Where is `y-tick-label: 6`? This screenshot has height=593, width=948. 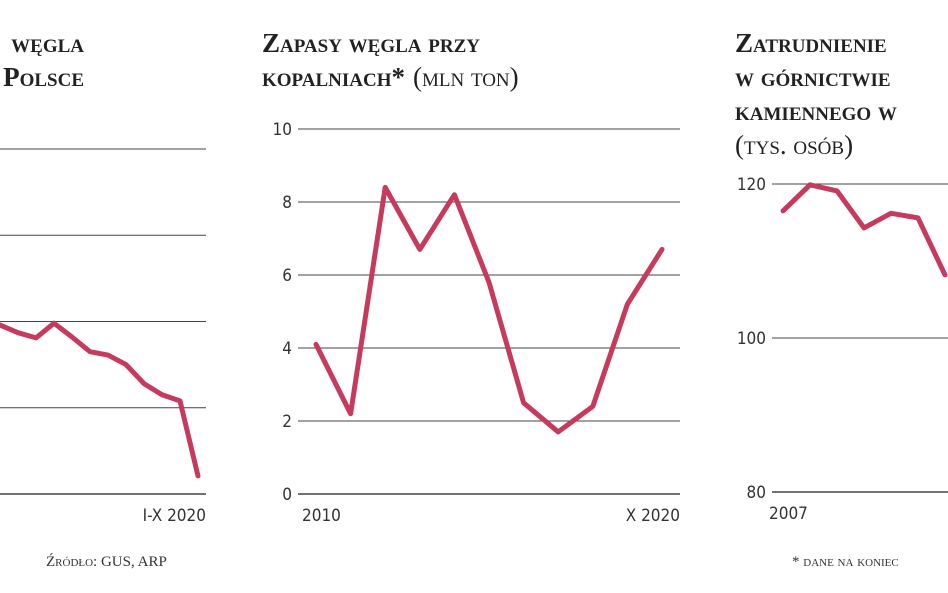 y-tick-label: 6 is located at coordinates (287, 276).